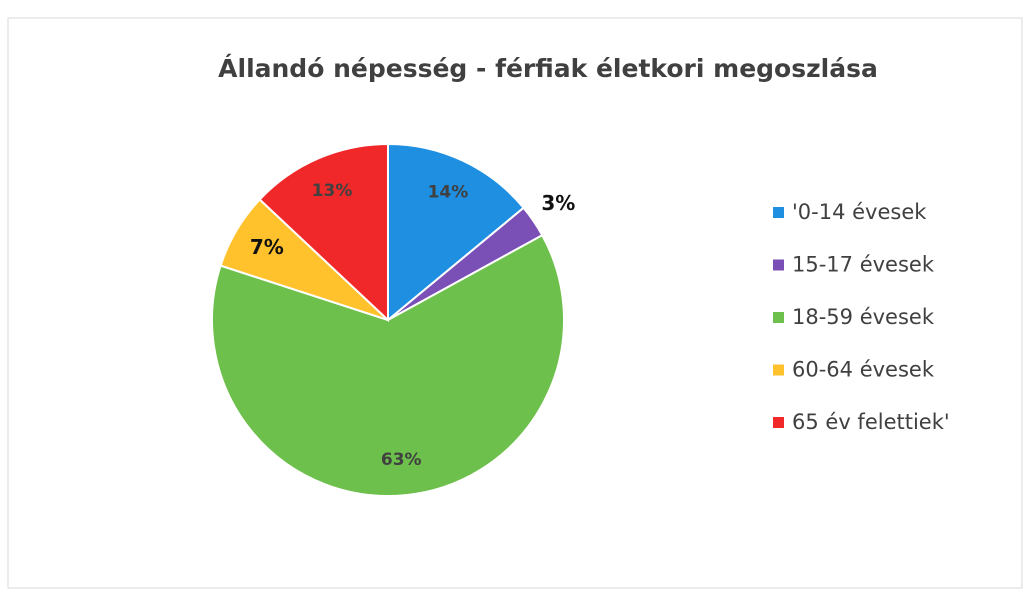 The height and width of the screenshot is (597, 1026). Describe the element at coordinates (448, 193) in the screenshot. I see `data-label: 14%` at that location.